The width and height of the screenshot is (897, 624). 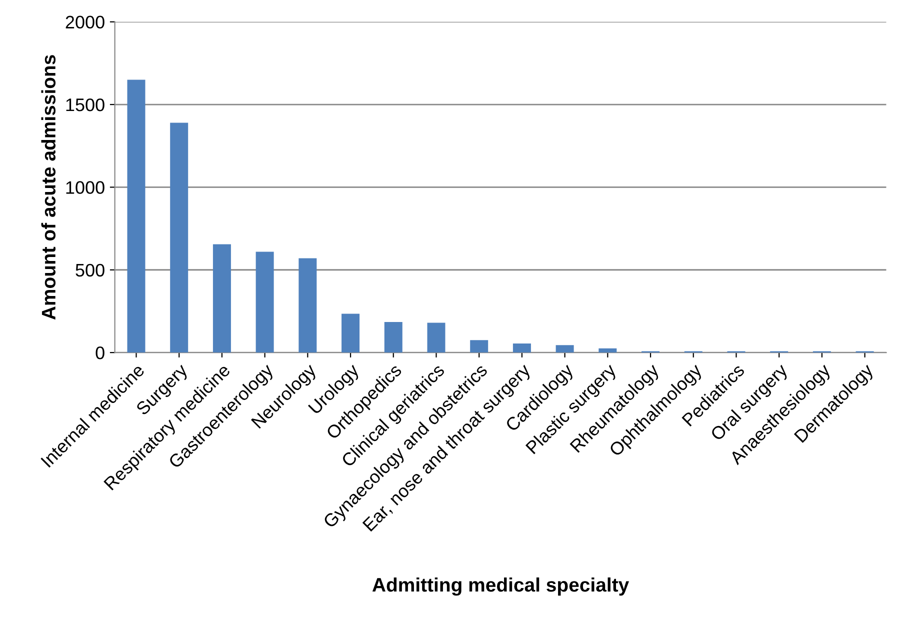 What do you see at coordinates (100, 353) in the screenshot?
I see `y-tick-label: 0` at bounding box center [100, 353].